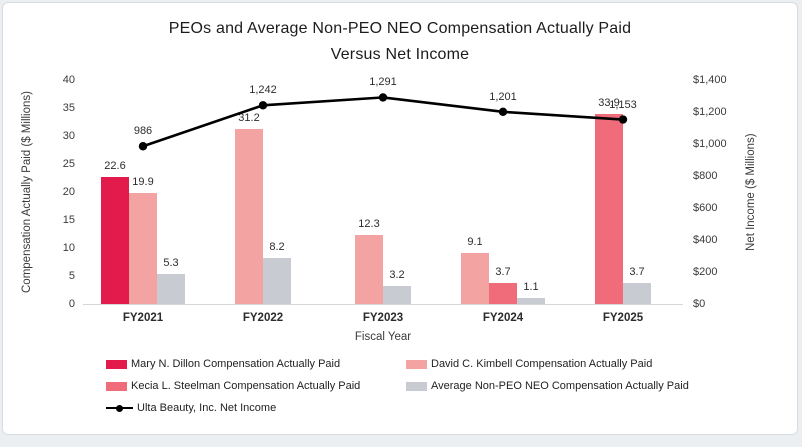 Image resolution: width=802 pixels, height=447 pixels. What do you see at coordinates (68, 248) in the screenshot?
I see `y-tick-label: 10` at bounding box center [68, 248].